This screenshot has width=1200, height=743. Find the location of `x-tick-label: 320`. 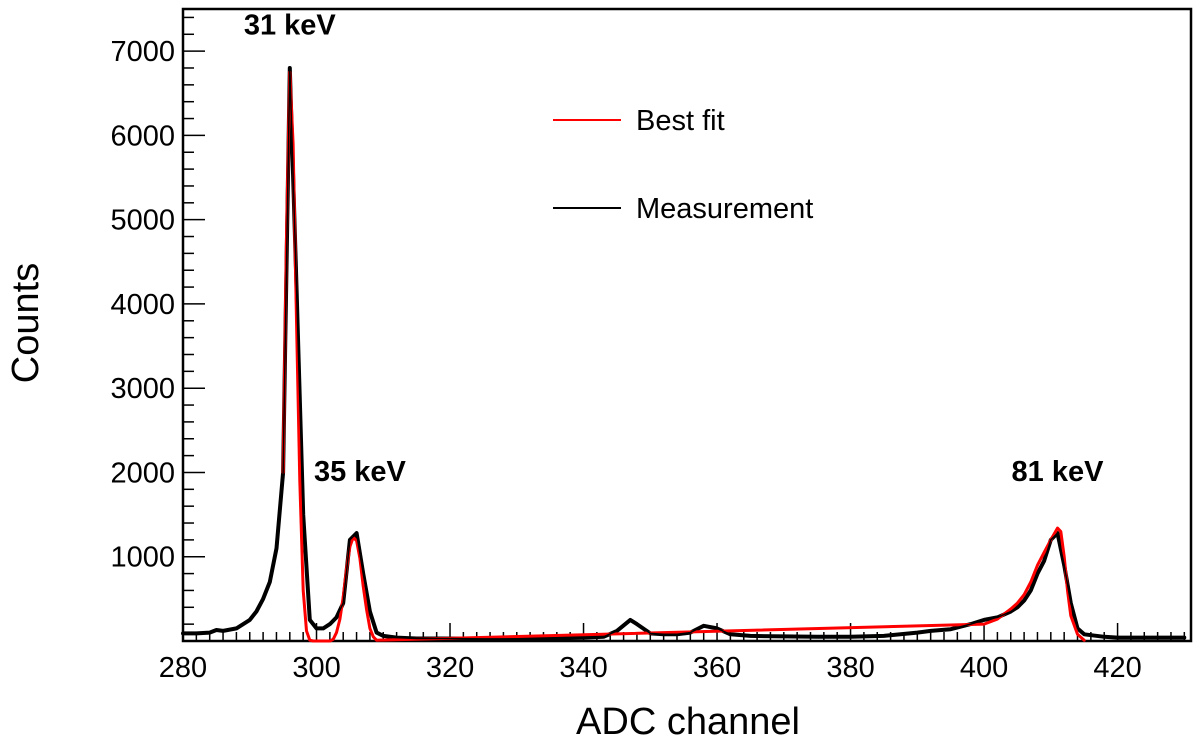

x-tick-label: 320 is located at coordinates (450, 668).